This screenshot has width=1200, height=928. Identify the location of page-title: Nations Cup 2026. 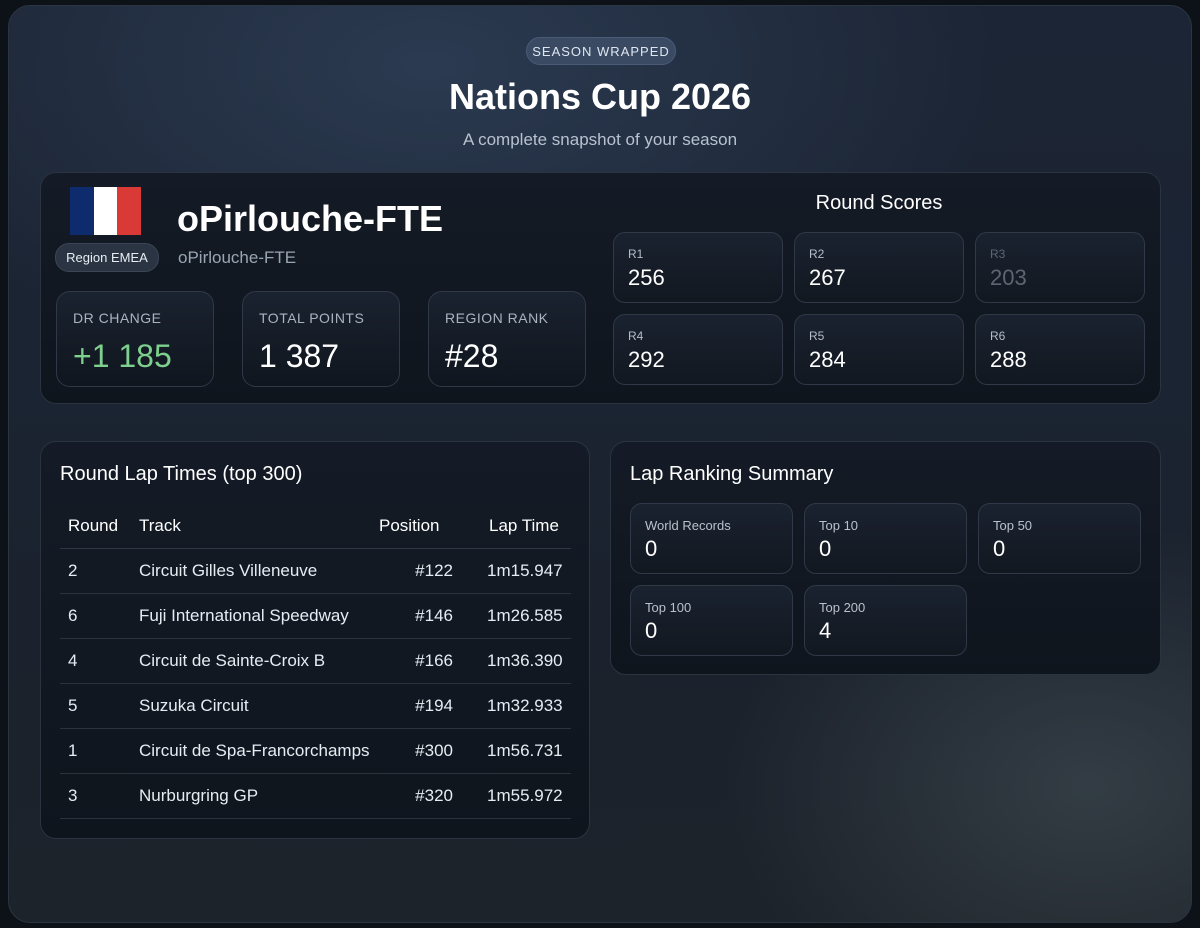
(600, 96).